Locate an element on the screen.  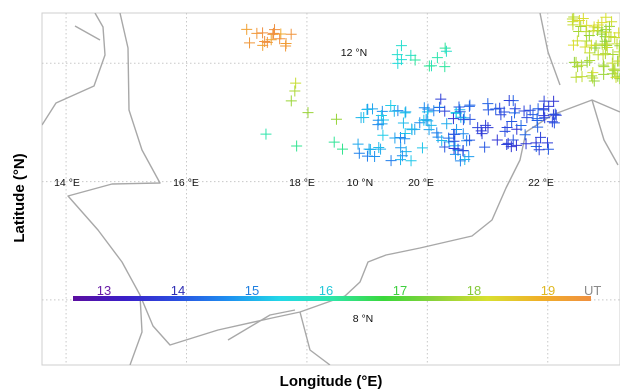
lat-label-12: 12 °N is located at coordinates (354, 53).